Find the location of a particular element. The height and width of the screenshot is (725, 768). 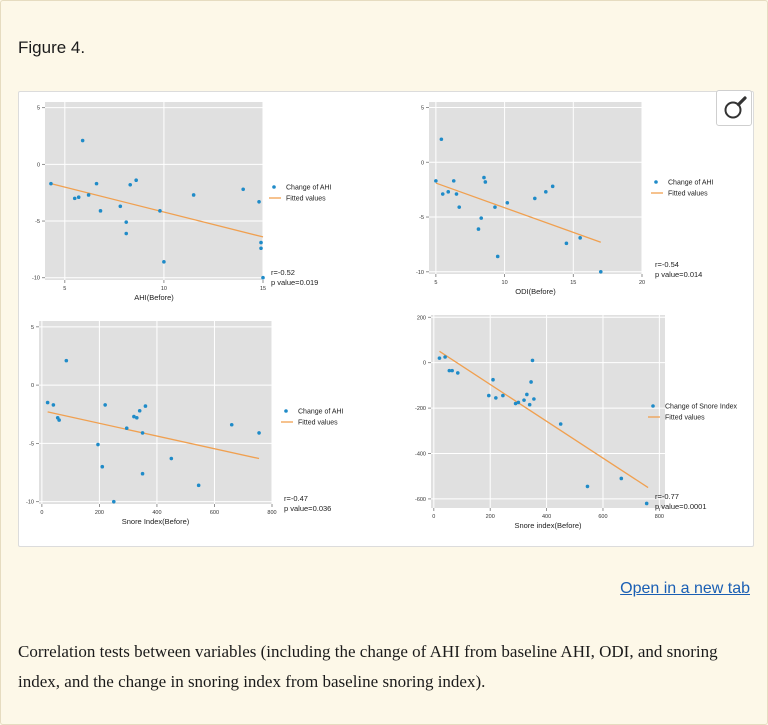

x-tick-label: 20 is located at coordinates (642, 283).